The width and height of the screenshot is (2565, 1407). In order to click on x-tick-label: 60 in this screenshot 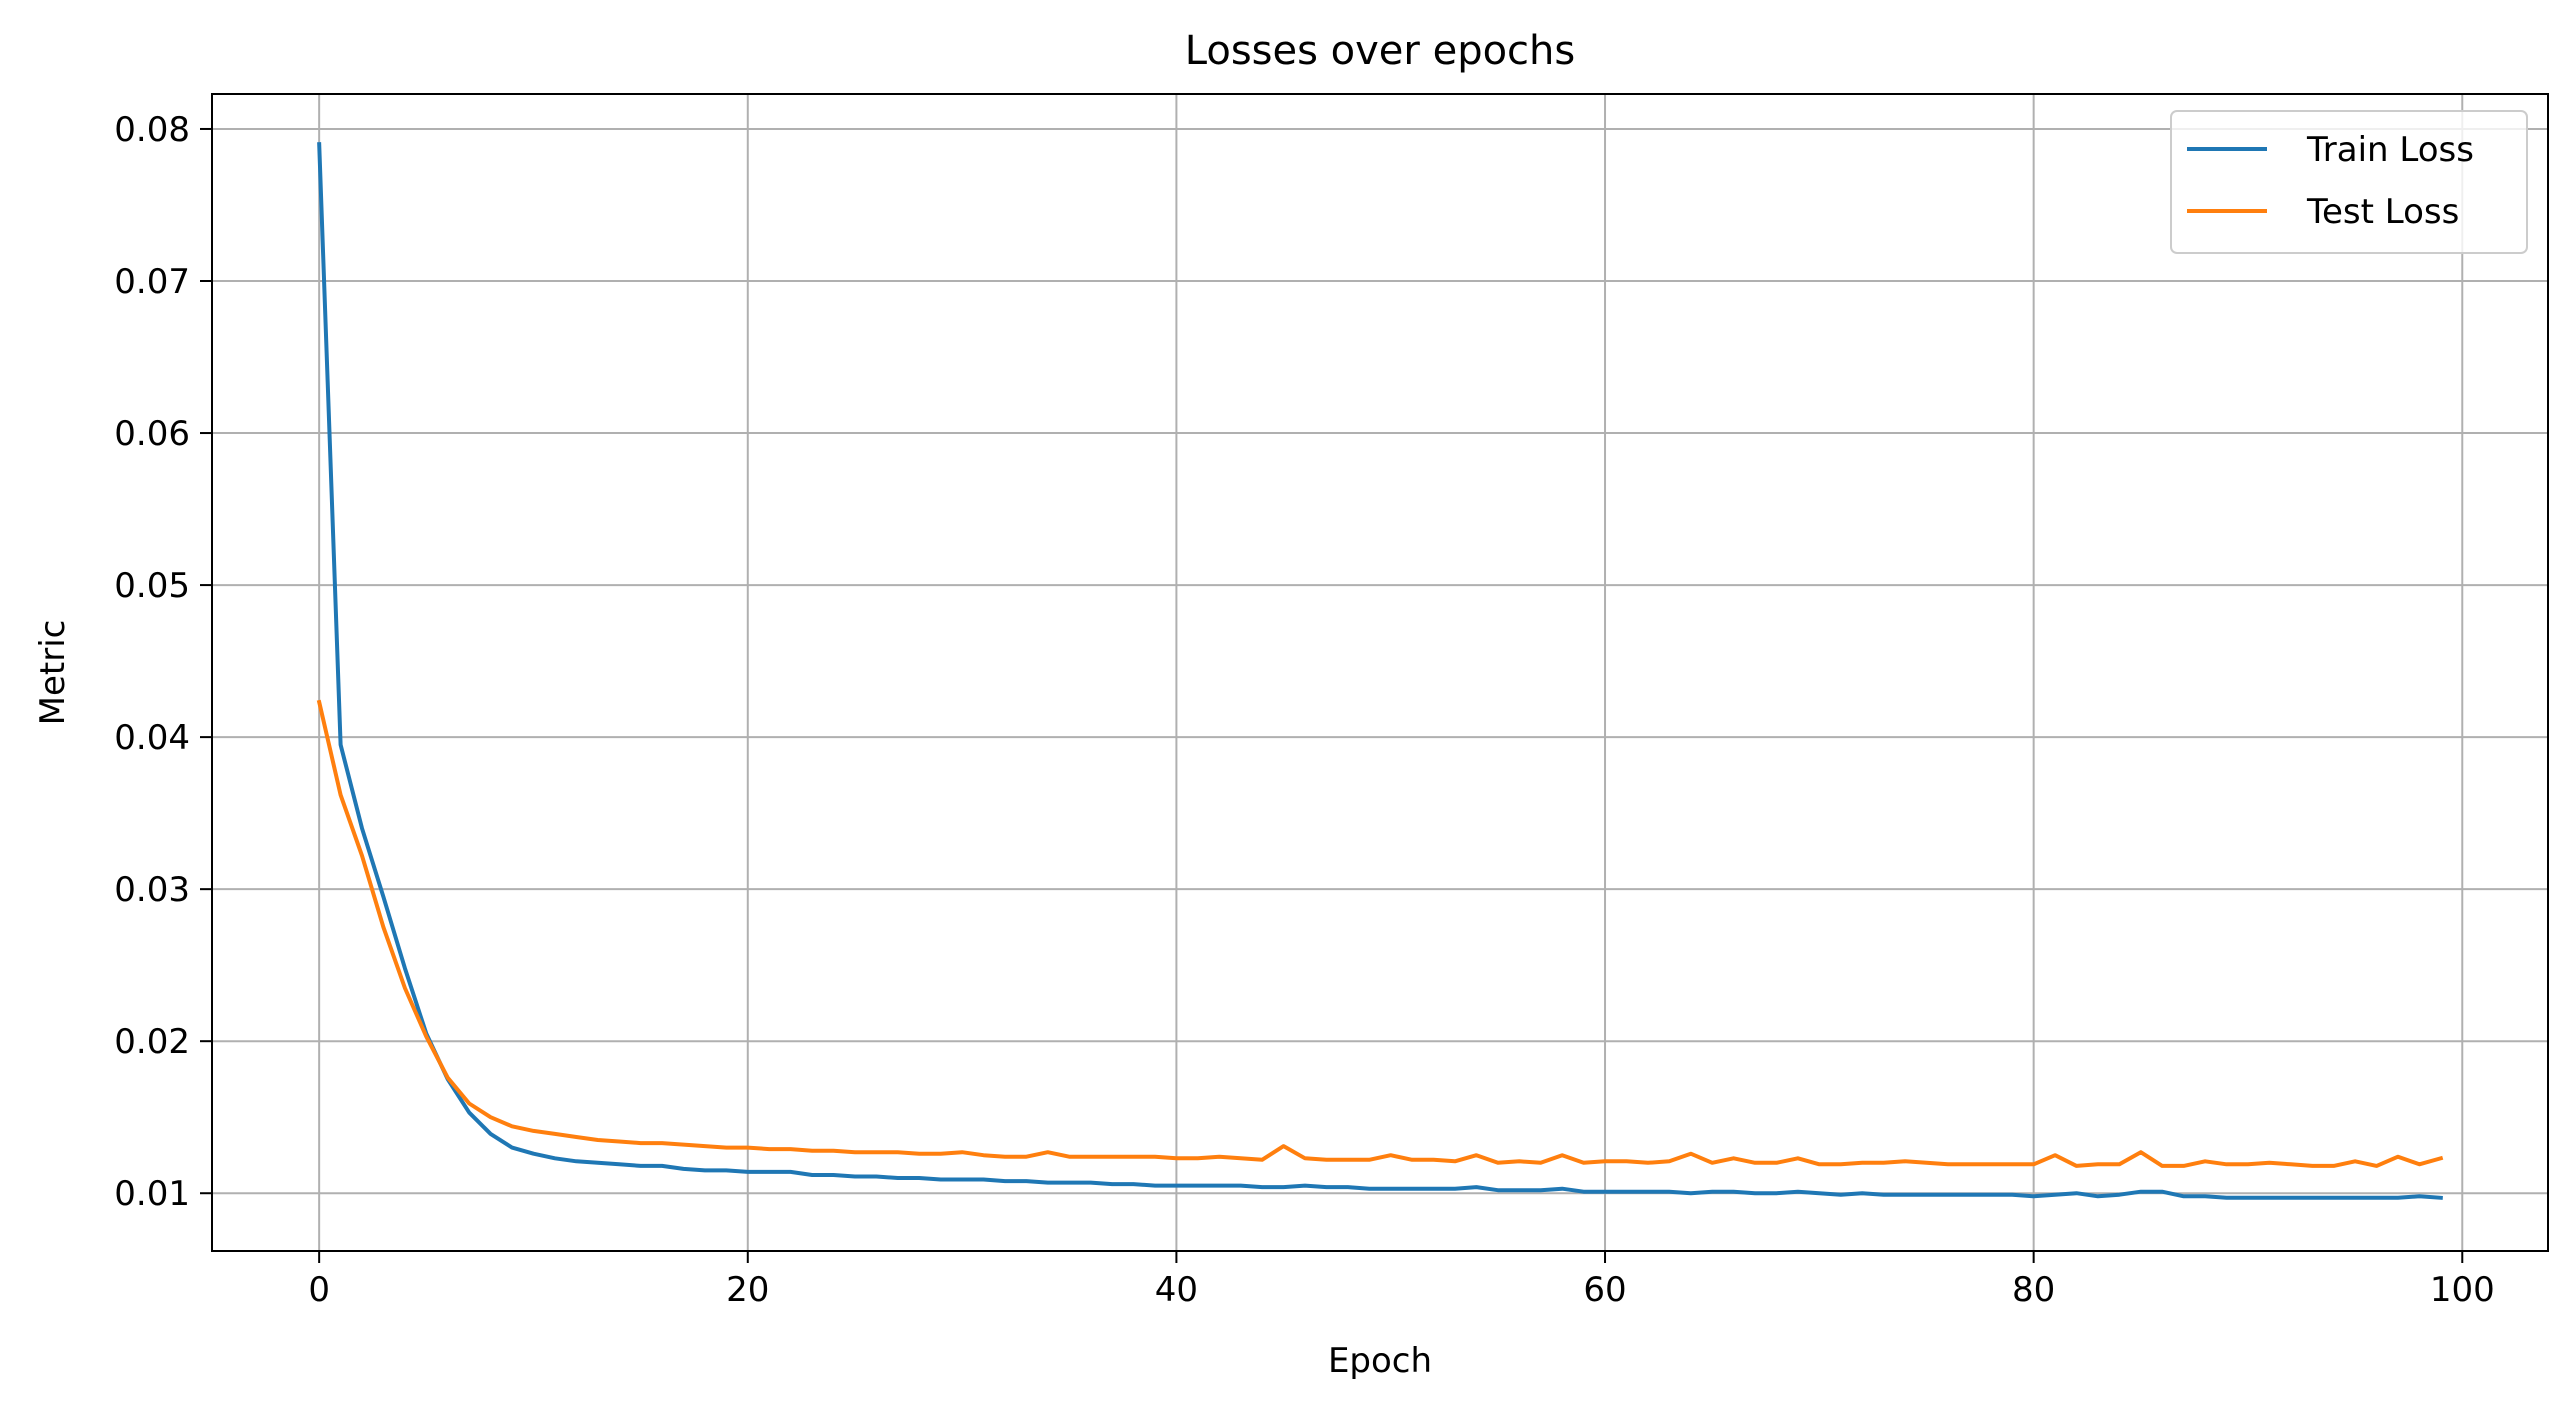, I will do `click(1604, 1290)`.